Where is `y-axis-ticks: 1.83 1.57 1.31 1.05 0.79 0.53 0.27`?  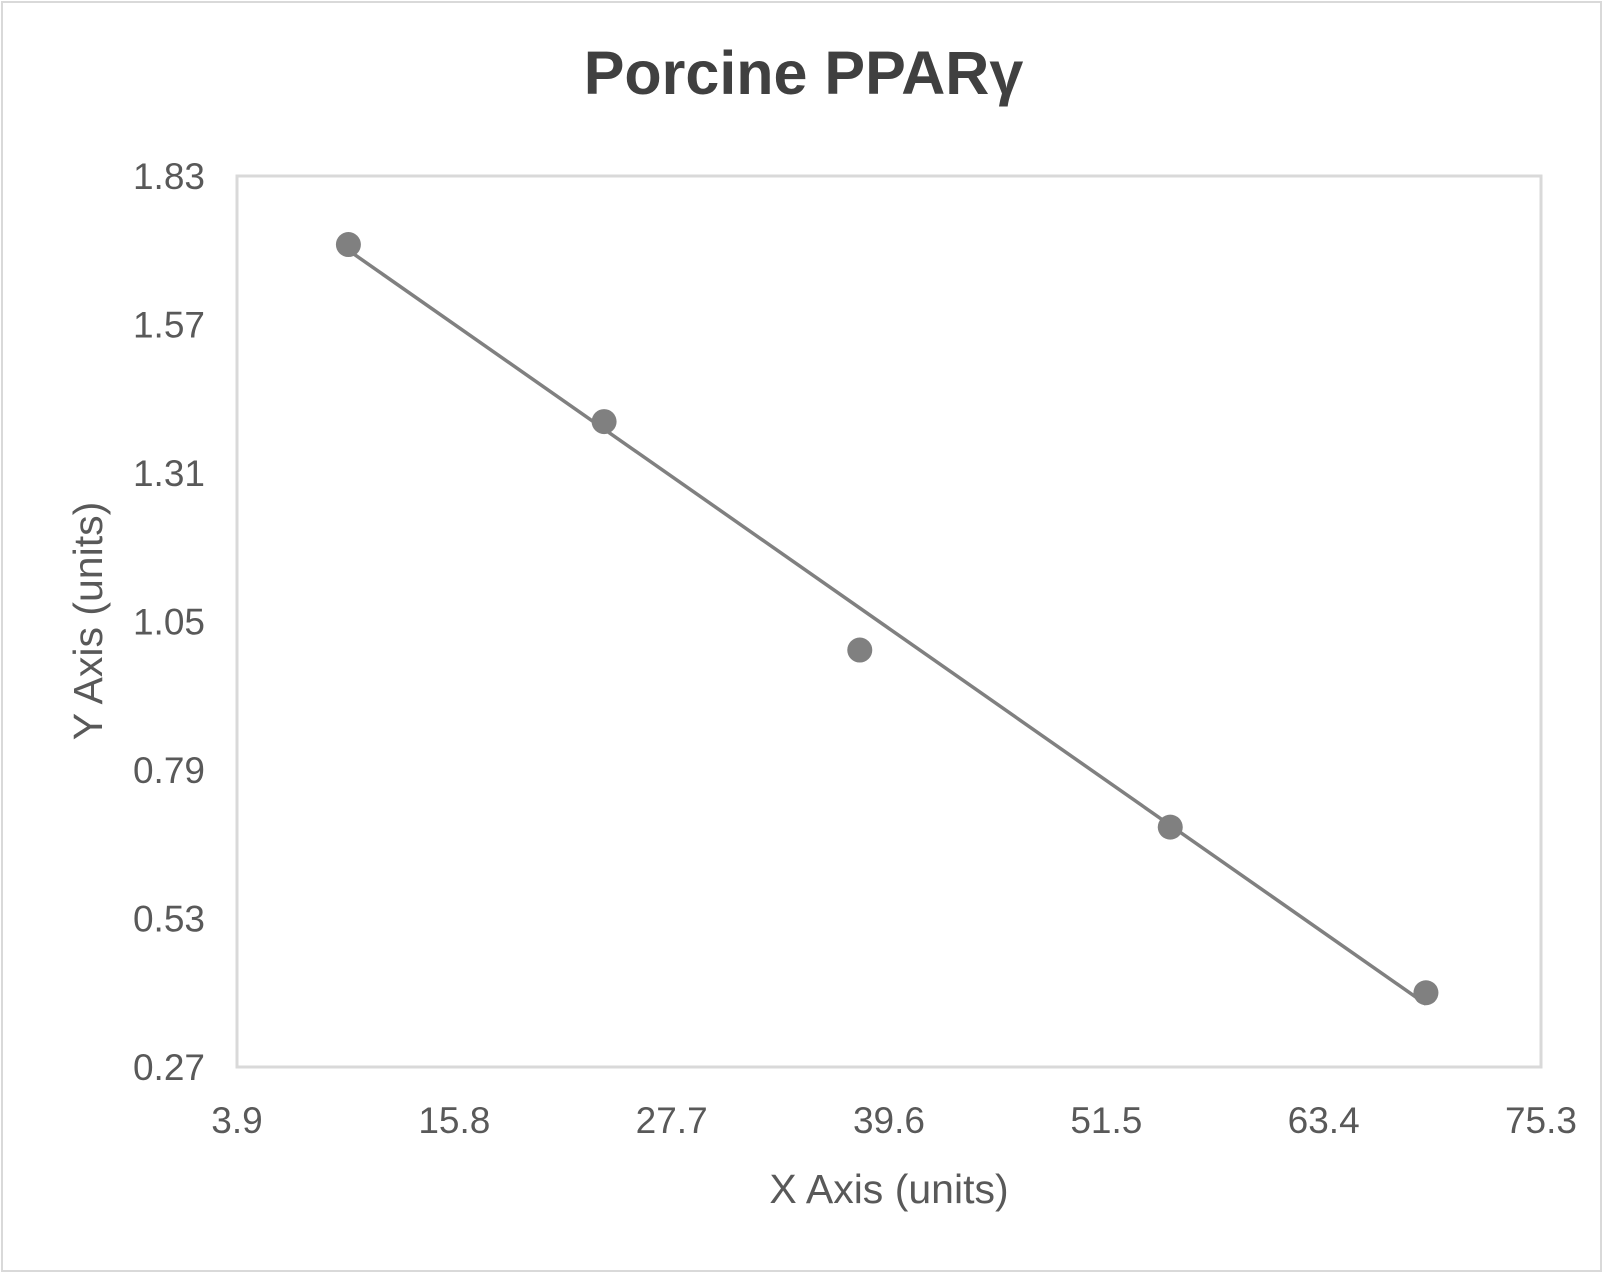 y-axis-ticks: 1.83 1.57 1.31 1.05 0.79 0.53 0.27 is located at coordinates (169, 622).